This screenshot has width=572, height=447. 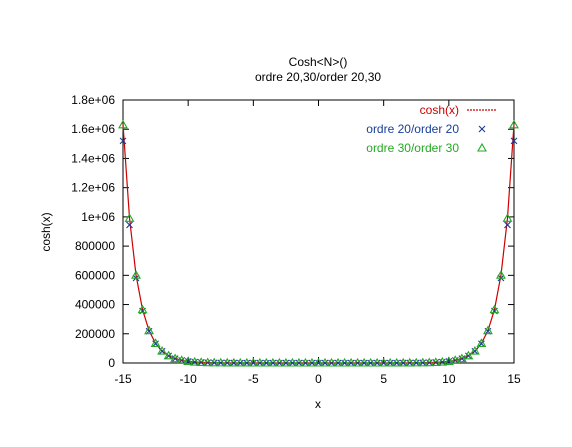 I want to click on legend-label: ordre 30/order 30, so click(x=412, y=148).